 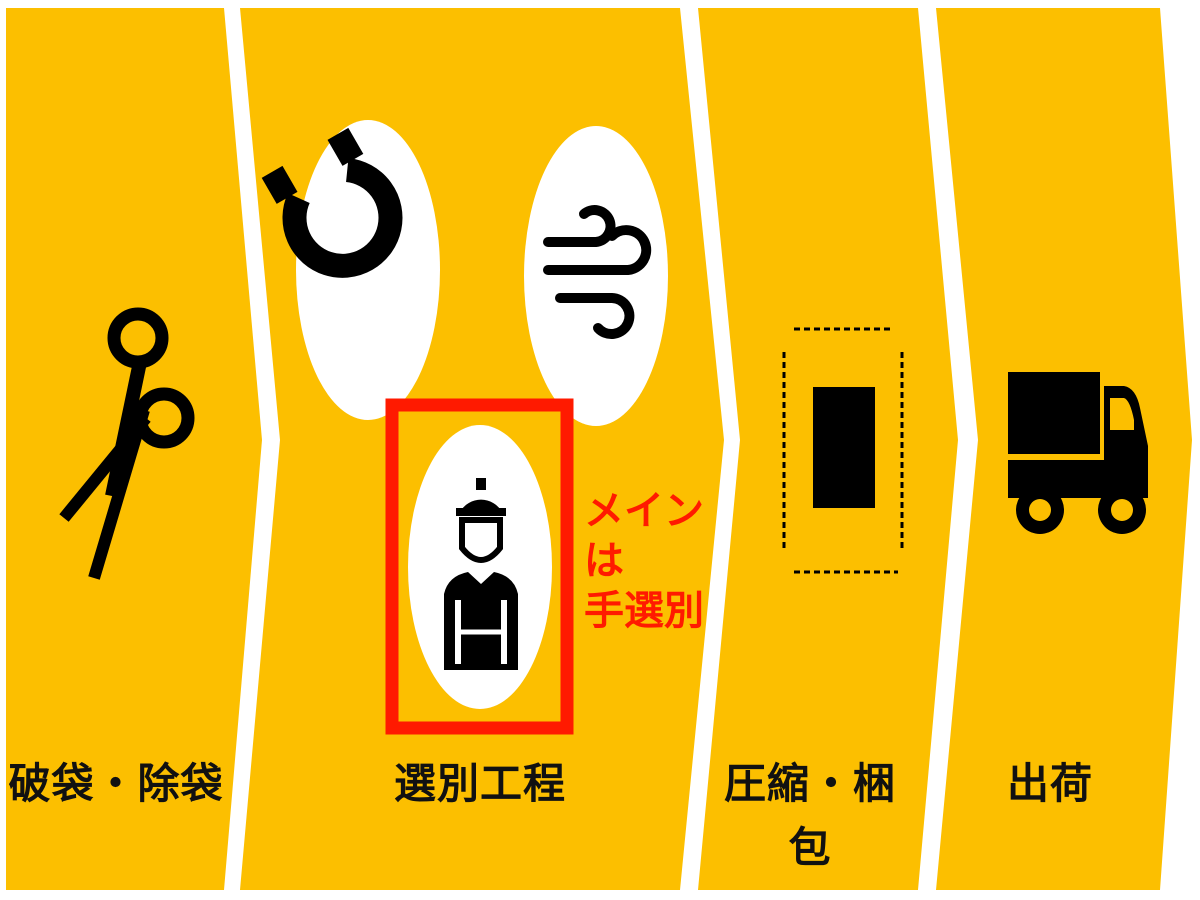 I want to click on scissors-icon, so click(x=127, y=443).